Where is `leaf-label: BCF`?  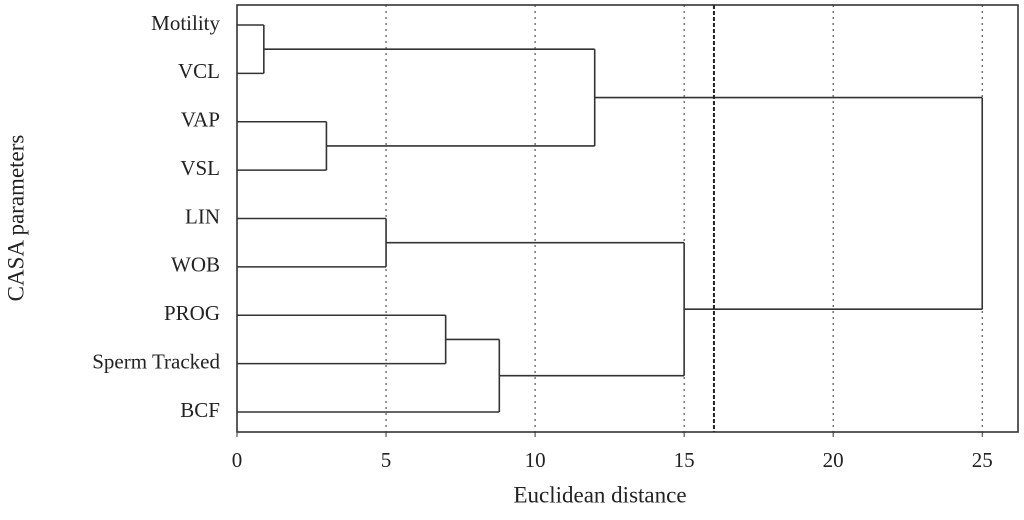 leaf-label: BCF is located at coordinates (200, 410).